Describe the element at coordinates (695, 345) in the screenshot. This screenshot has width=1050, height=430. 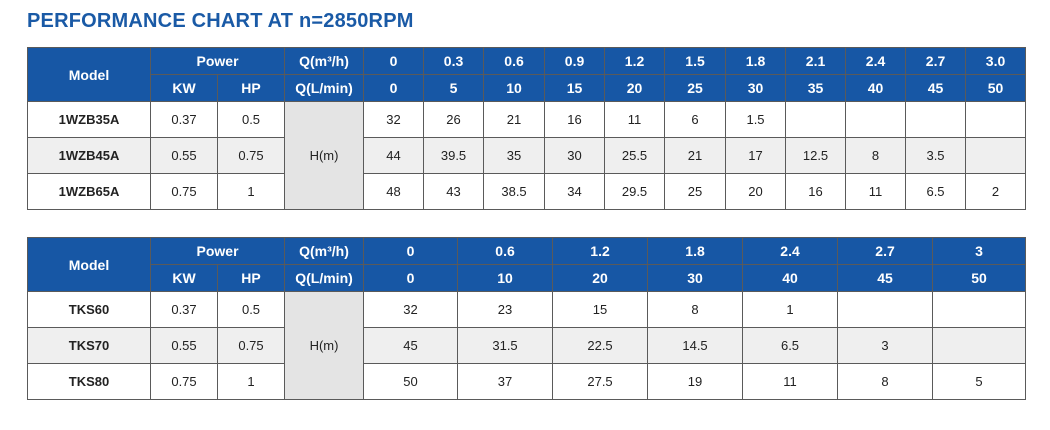
I see `head-cell: 14.5` at that location.